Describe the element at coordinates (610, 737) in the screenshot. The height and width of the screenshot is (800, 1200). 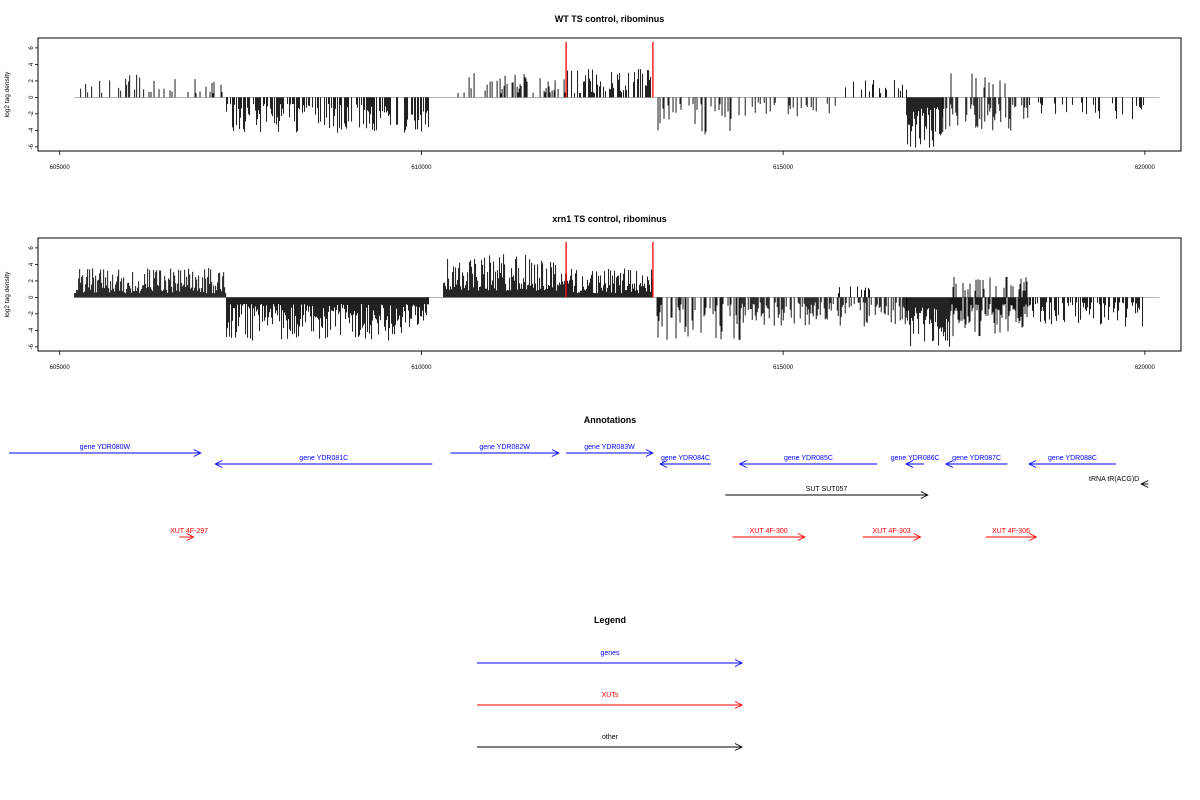
I see `legend-label: other` at that location.